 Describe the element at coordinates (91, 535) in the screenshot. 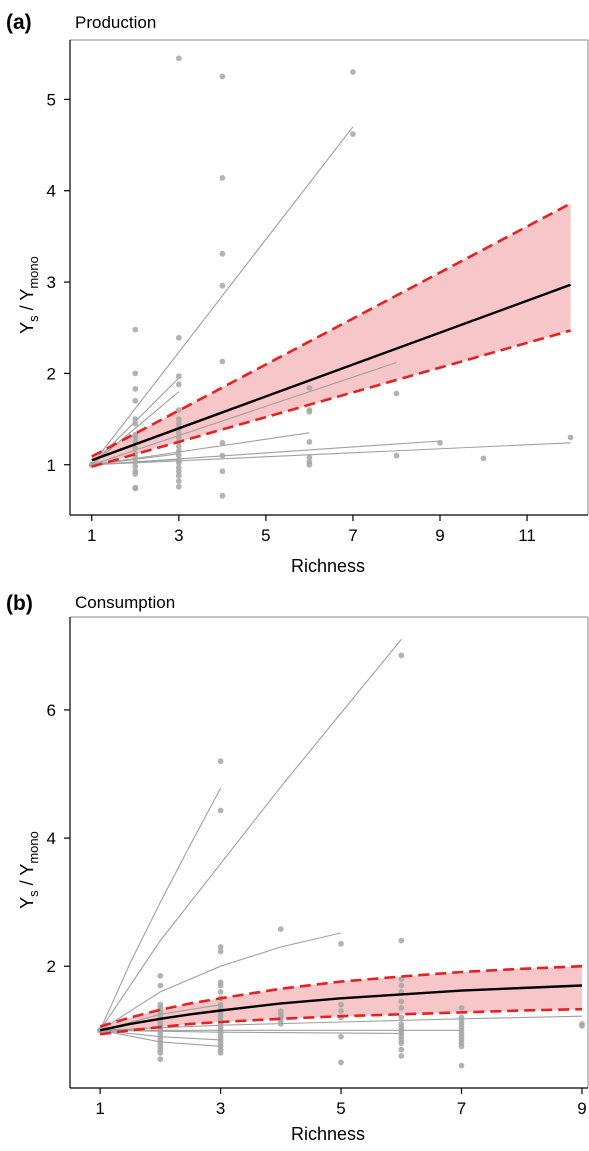

I see `panel-a-x-tick-label: 1` at that location.